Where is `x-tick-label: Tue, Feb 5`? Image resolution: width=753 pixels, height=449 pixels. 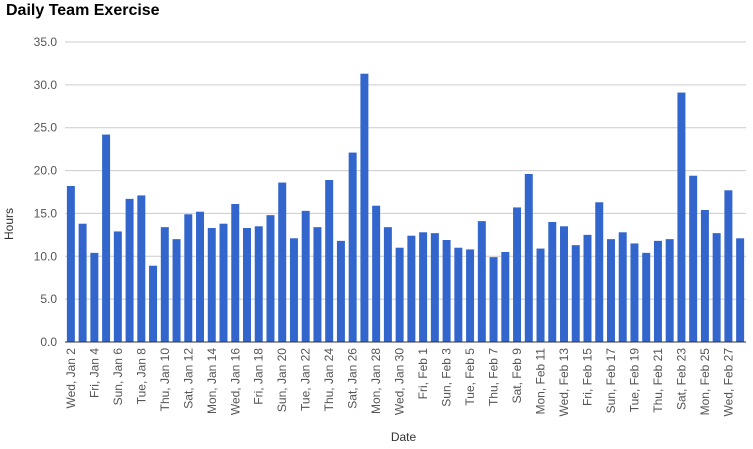 x-tick-label: Tue, Feb 5 is located at coordinates (470, 377).